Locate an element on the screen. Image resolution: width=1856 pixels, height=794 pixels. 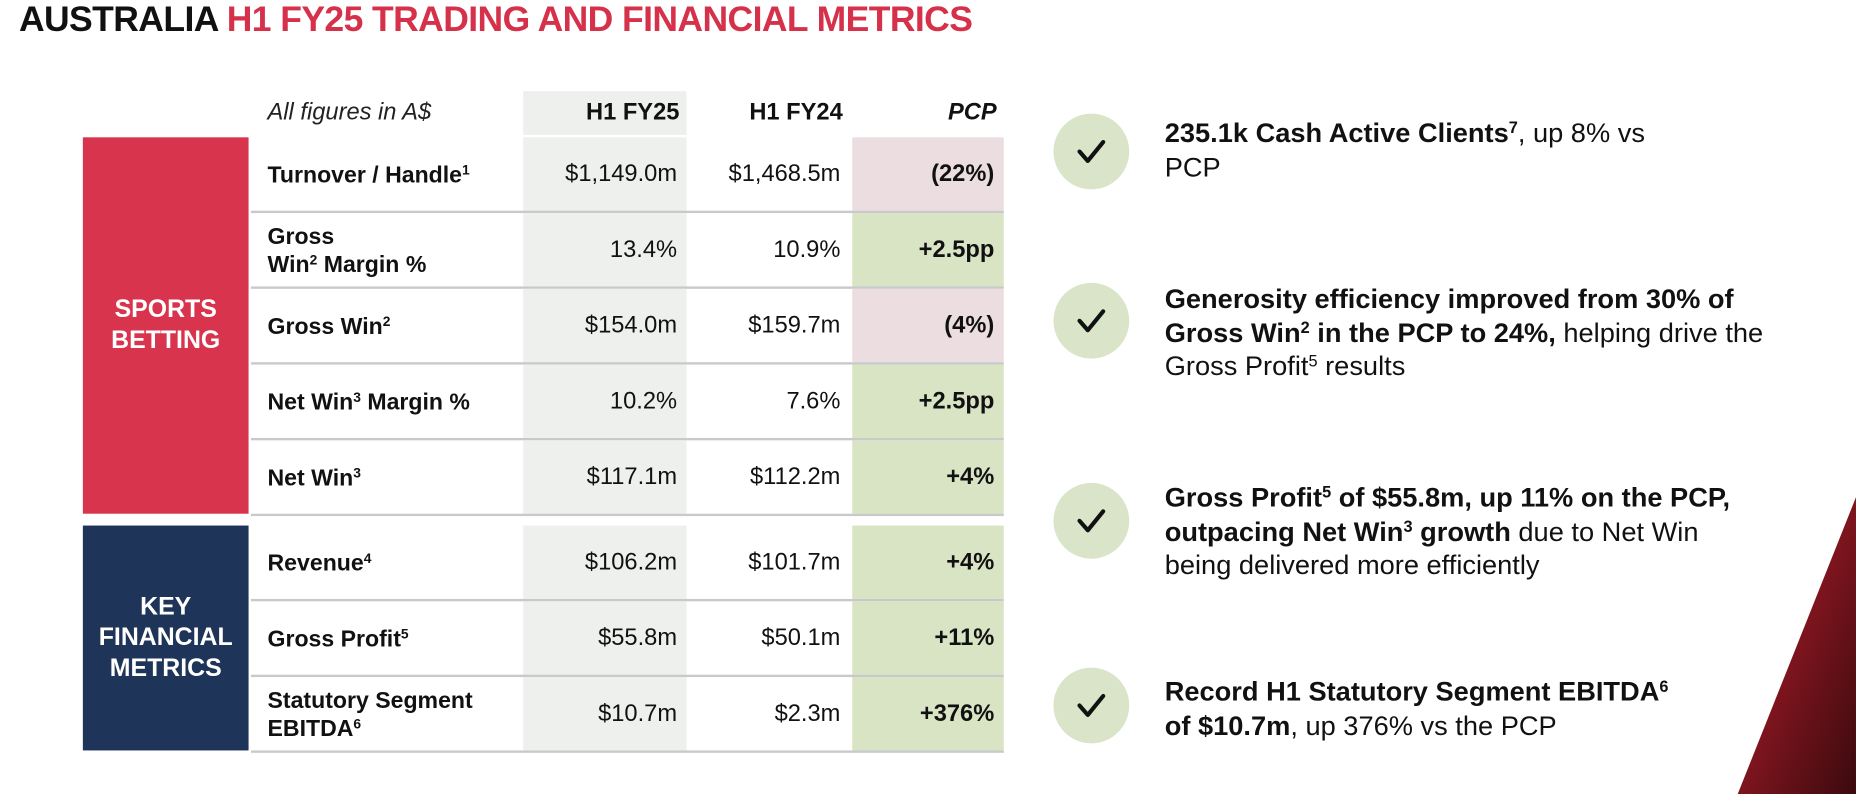
value-cell: $50.1m is located at coordinates (801, 637).